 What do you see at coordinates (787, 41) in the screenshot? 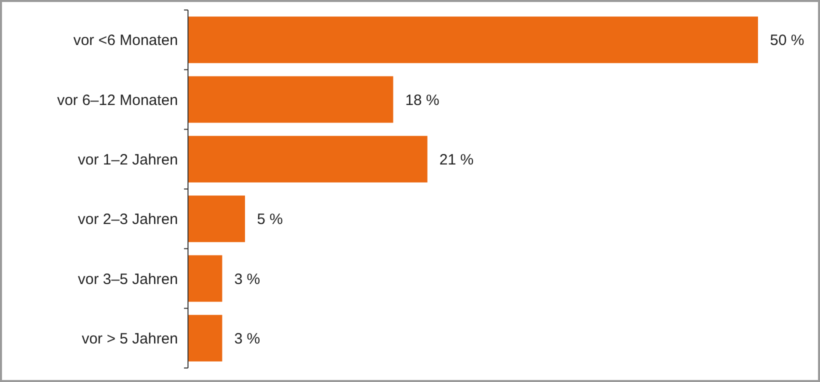
I see `data-label: 50 %` at bounding box center [787, 41].